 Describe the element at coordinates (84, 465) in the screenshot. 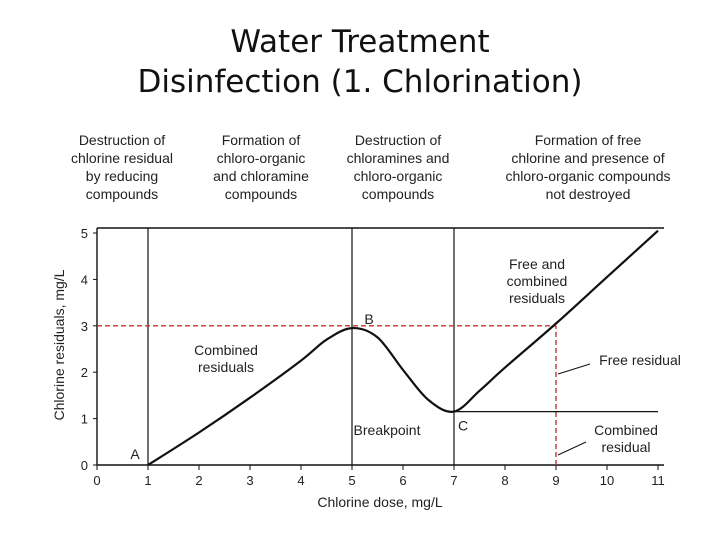

I see `y-tick-label: 0` at that location.